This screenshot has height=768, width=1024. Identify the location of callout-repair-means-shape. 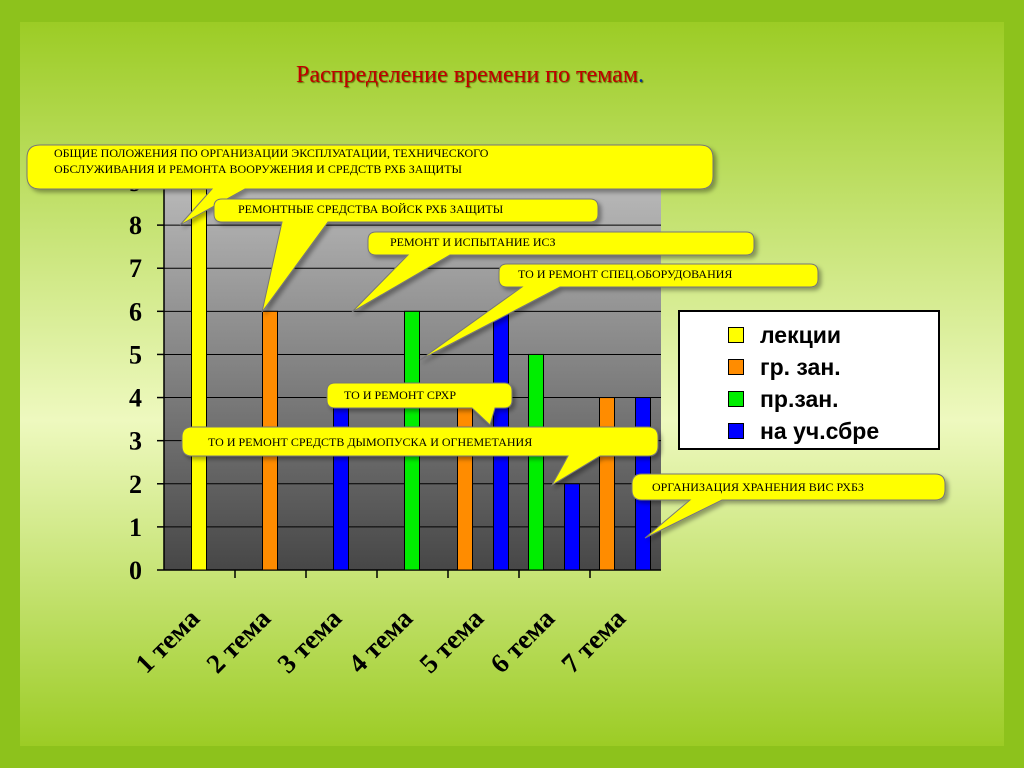
(406, 255).